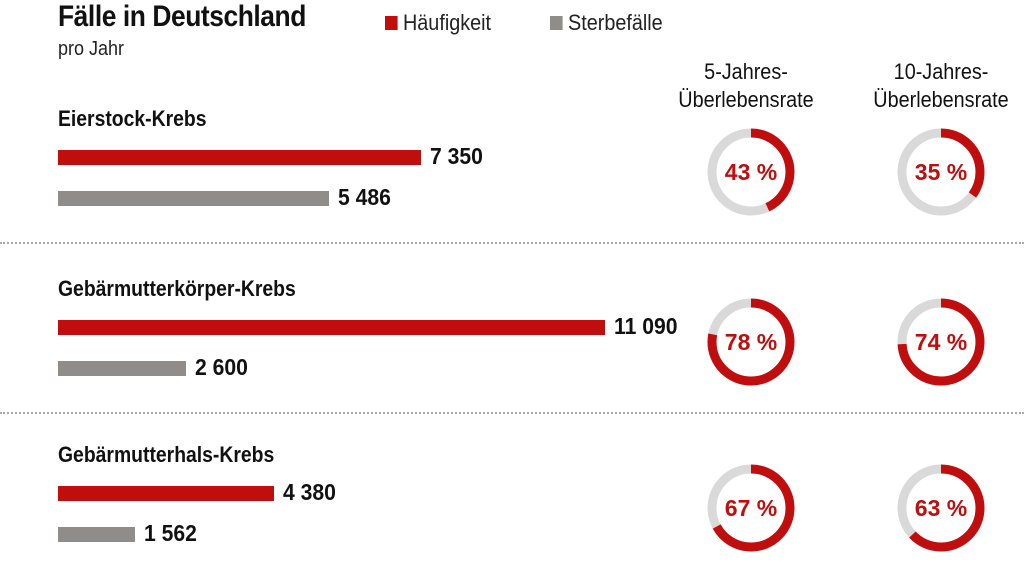  Describe the element at coordinates (177, 288) in the screenshot. I see `category-label: Gebärmutterkörper-Krebs` at that location.